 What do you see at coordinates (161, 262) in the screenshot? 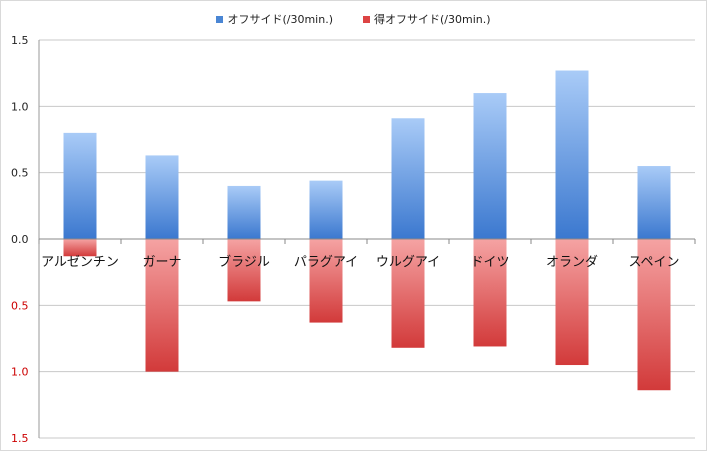
I see `category-label: ガーナ` at bounding box center [161, 262].